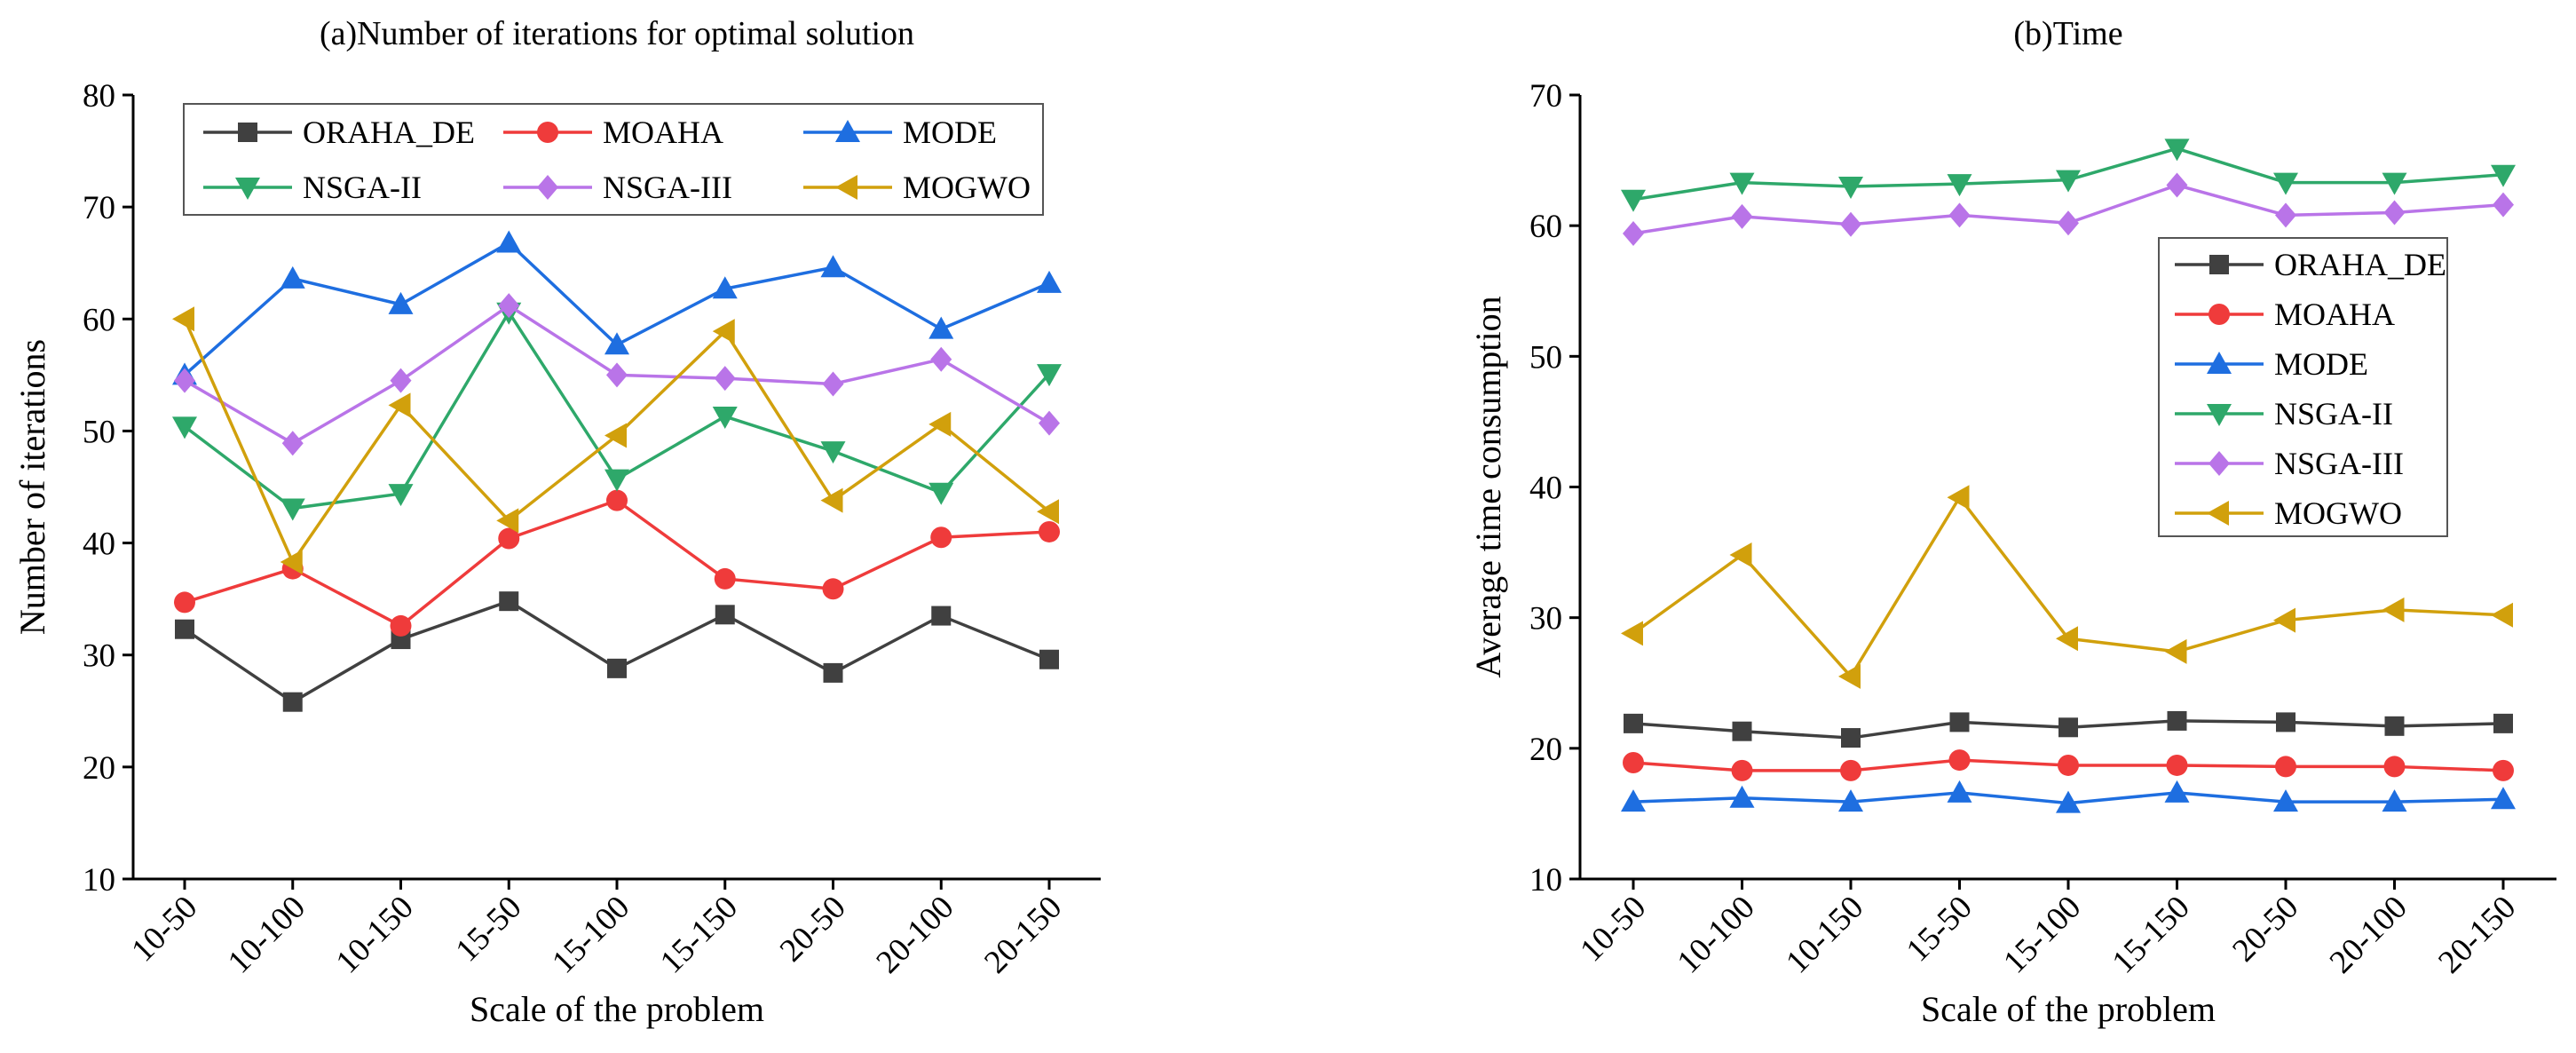 The height and width of the screenshot is (1053, 2576). Describe the element at coordinates (967, 187) in the screenshot. I see `legend-label: MOGWO` at that location.